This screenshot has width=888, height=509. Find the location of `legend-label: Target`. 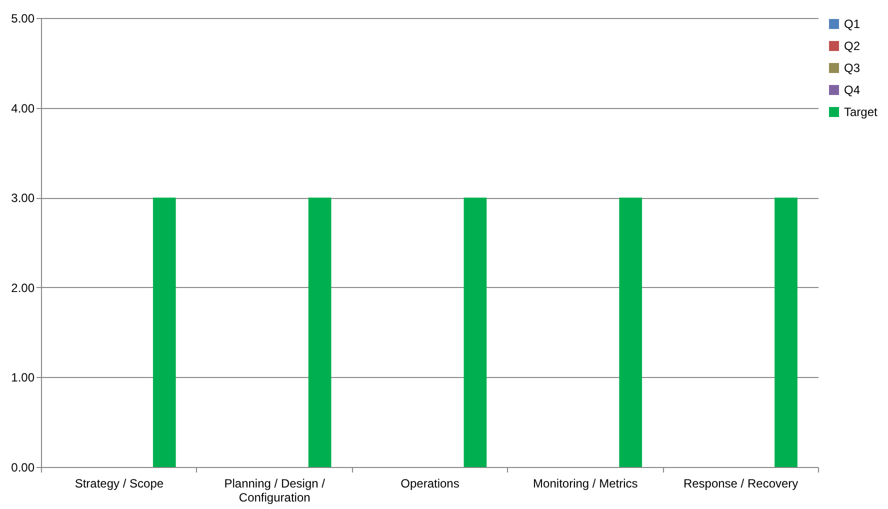

legend-label: Target is located at coordinates (861, 112).